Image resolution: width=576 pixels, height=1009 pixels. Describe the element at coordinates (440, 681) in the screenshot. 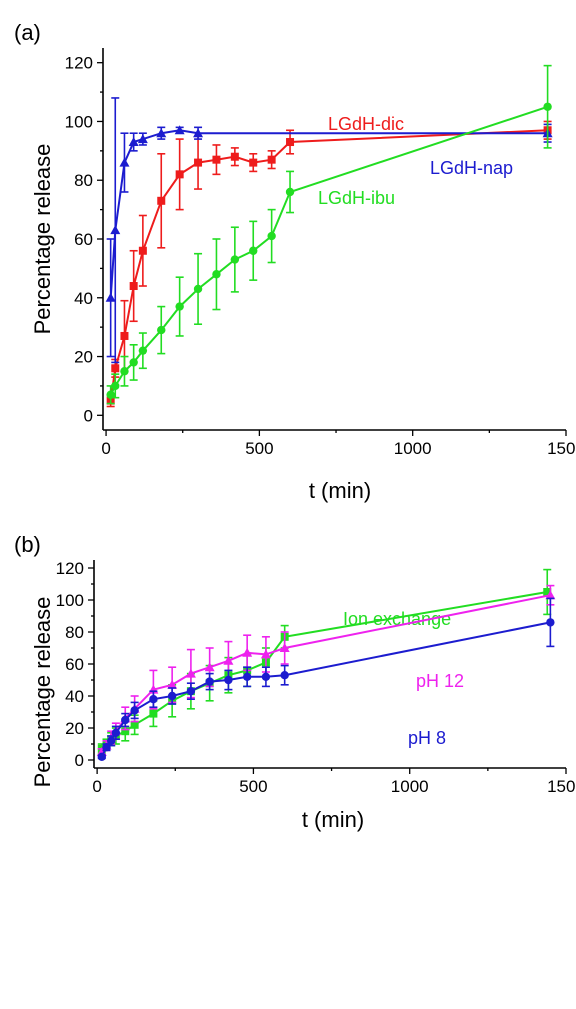

I see `series-label: pH 12` at that location.